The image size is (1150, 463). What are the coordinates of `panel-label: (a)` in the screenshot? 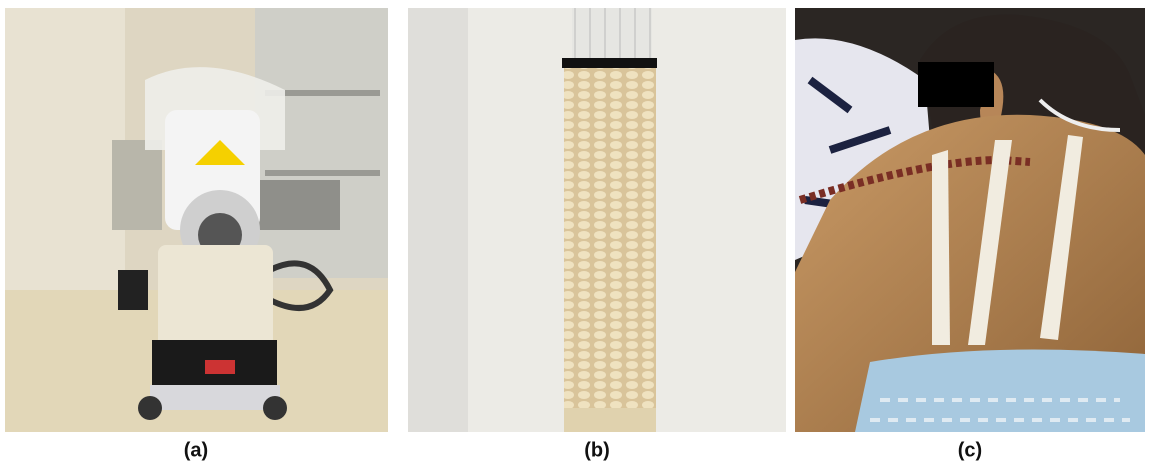 It's located at (196, 450).